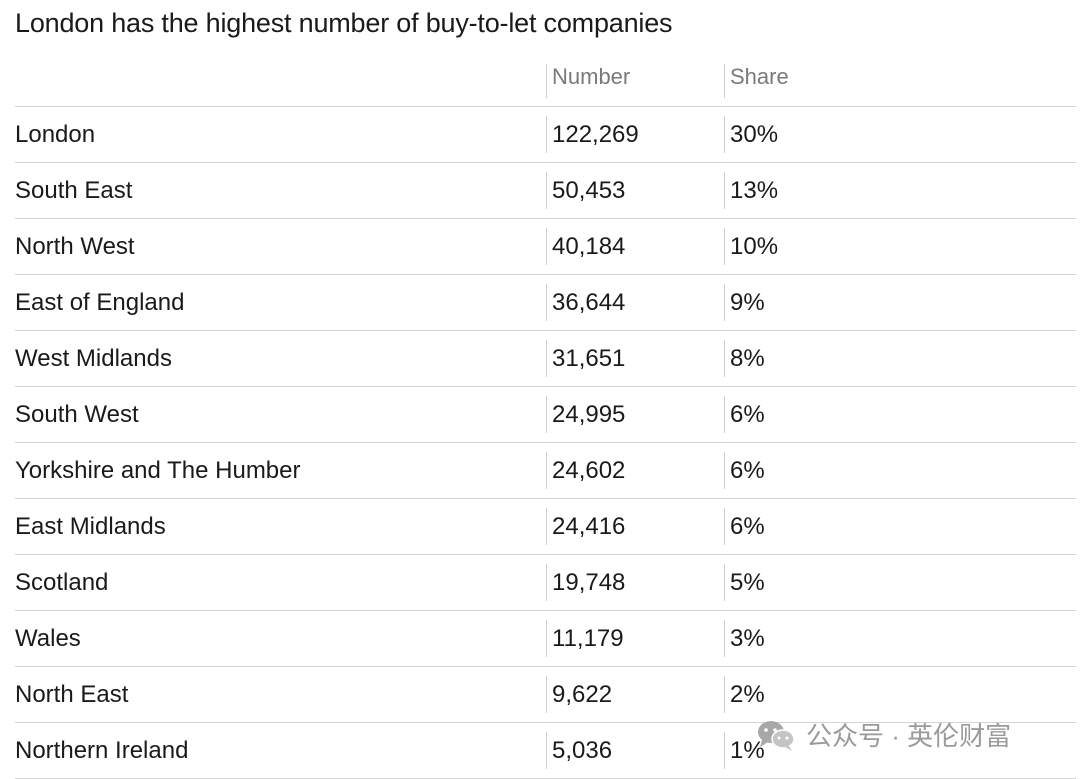  I want to click on cell-share-value: 1%, so click(747, 750).